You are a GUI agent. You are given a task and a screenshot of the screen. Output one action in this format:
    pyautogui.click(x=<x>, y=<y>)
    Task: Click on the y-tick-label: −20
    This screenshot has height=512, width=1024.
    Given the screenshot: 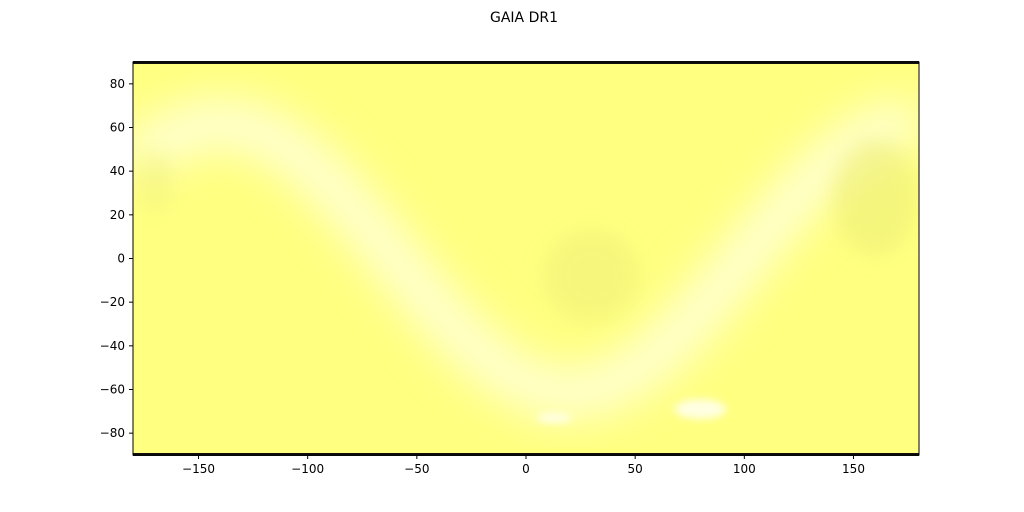 What is the action you would take?
    pyautogui.click(x=112, y=302)
    